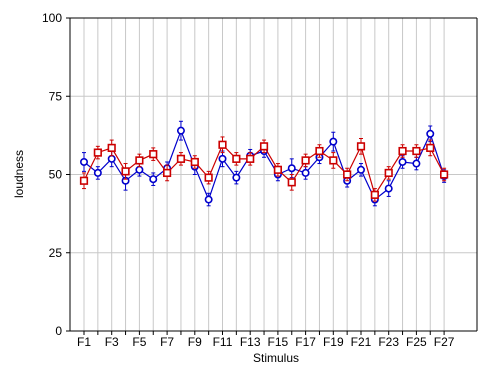 The height and width of the screenshot is (367, 484). What do you see at coordinates (52, 18) in the screenshot?
I see `y-tick-label: 100` at bounding box center [52, 18].